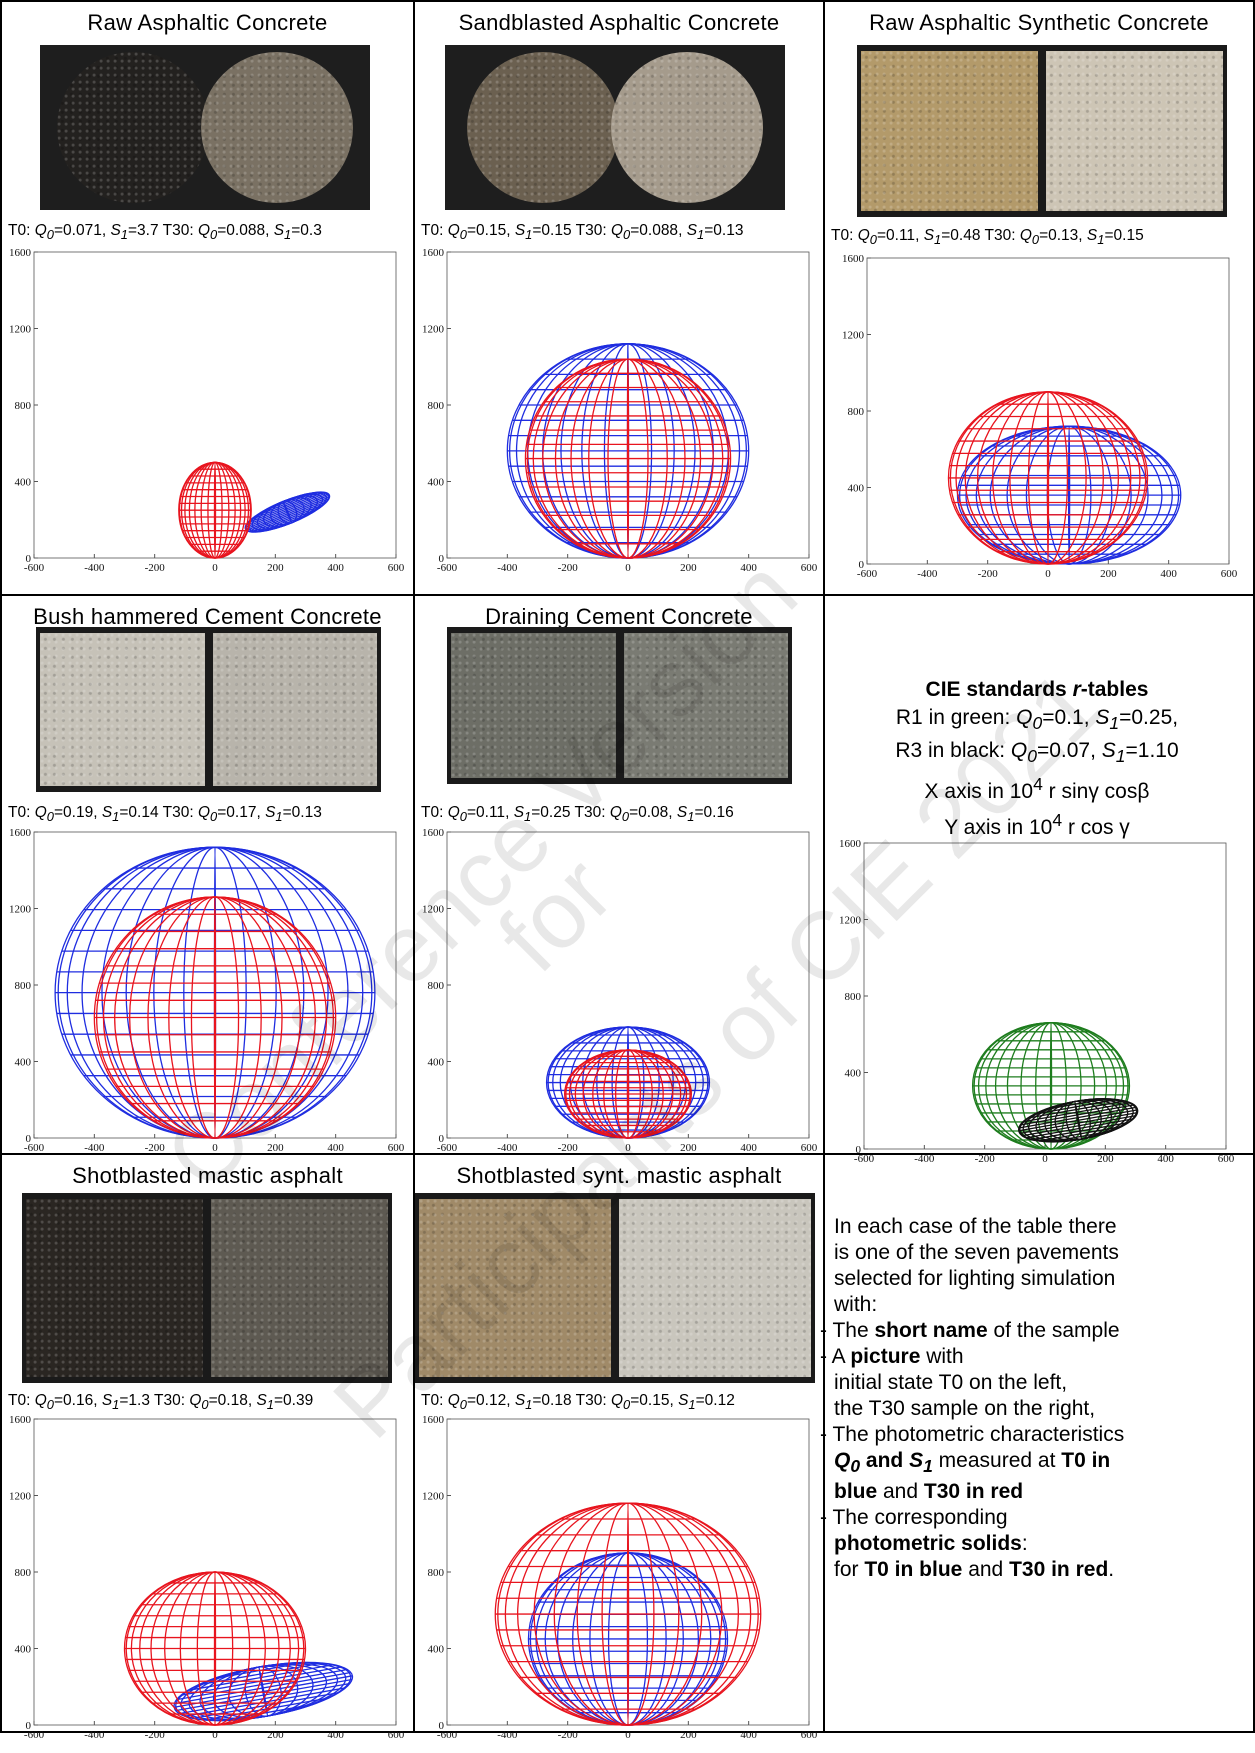 The height and width of the screenshot is (1753, 1255). What do you see at coordinates (1024, 1544) in the screenshot?
I see `notes-b4-colon: :` at bounding box center [1024, 1544].